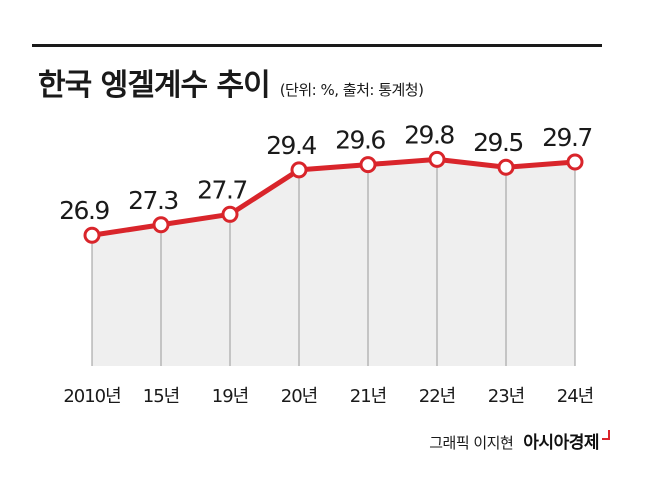 The image size is (658, 503). I want to click on chart-subtitle: (단위: %, 출처: 통계청), so click(351, 90).